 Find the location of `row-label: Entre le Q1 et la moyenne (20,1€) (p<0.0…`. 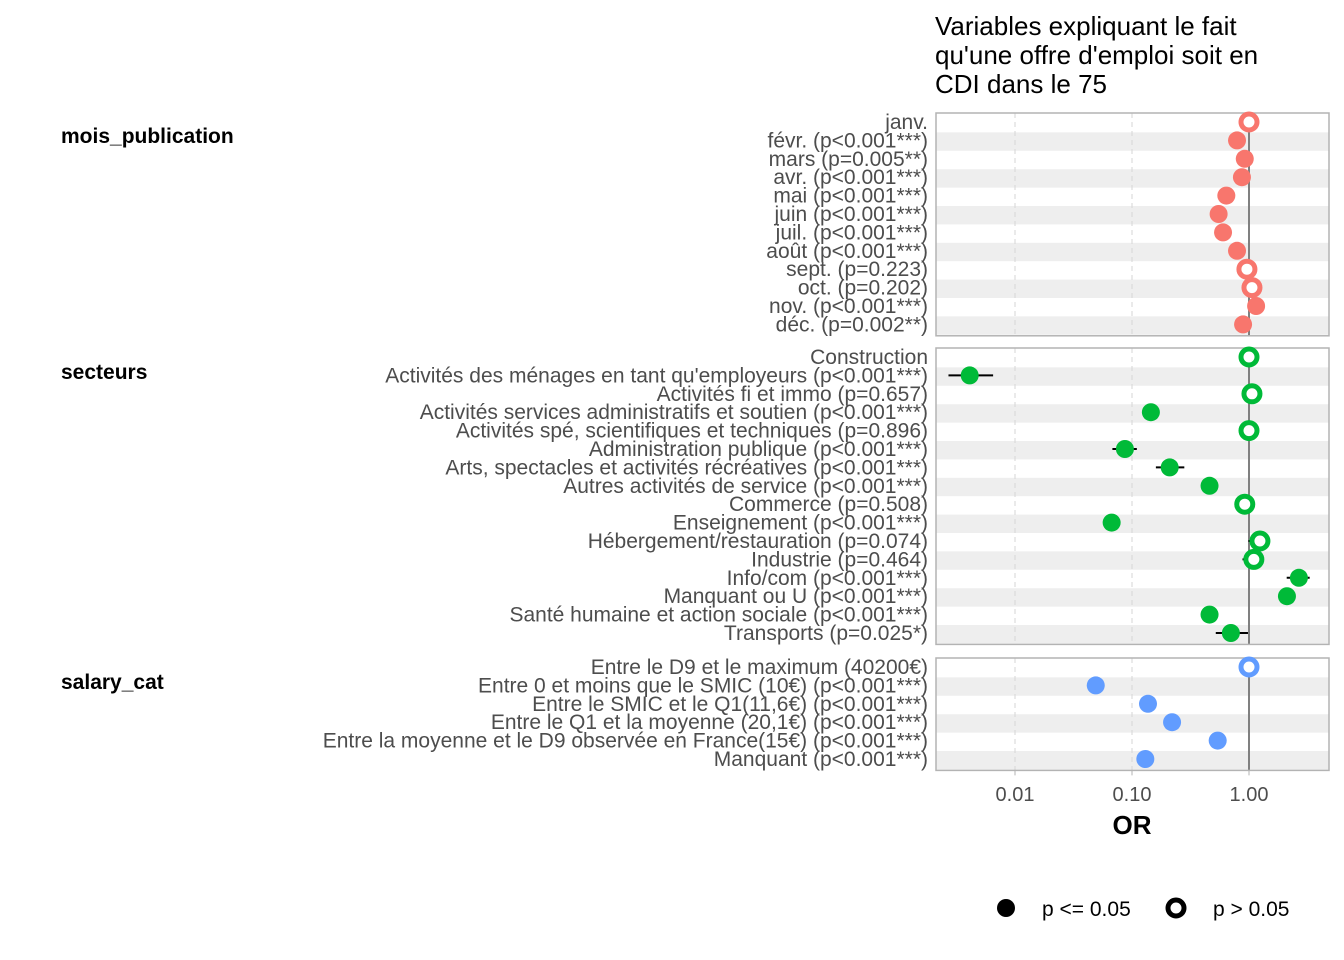

row-label: Entre le Q1 et la moyenne (20,1€) (p<0.0… is located at coordinates (709, 722).